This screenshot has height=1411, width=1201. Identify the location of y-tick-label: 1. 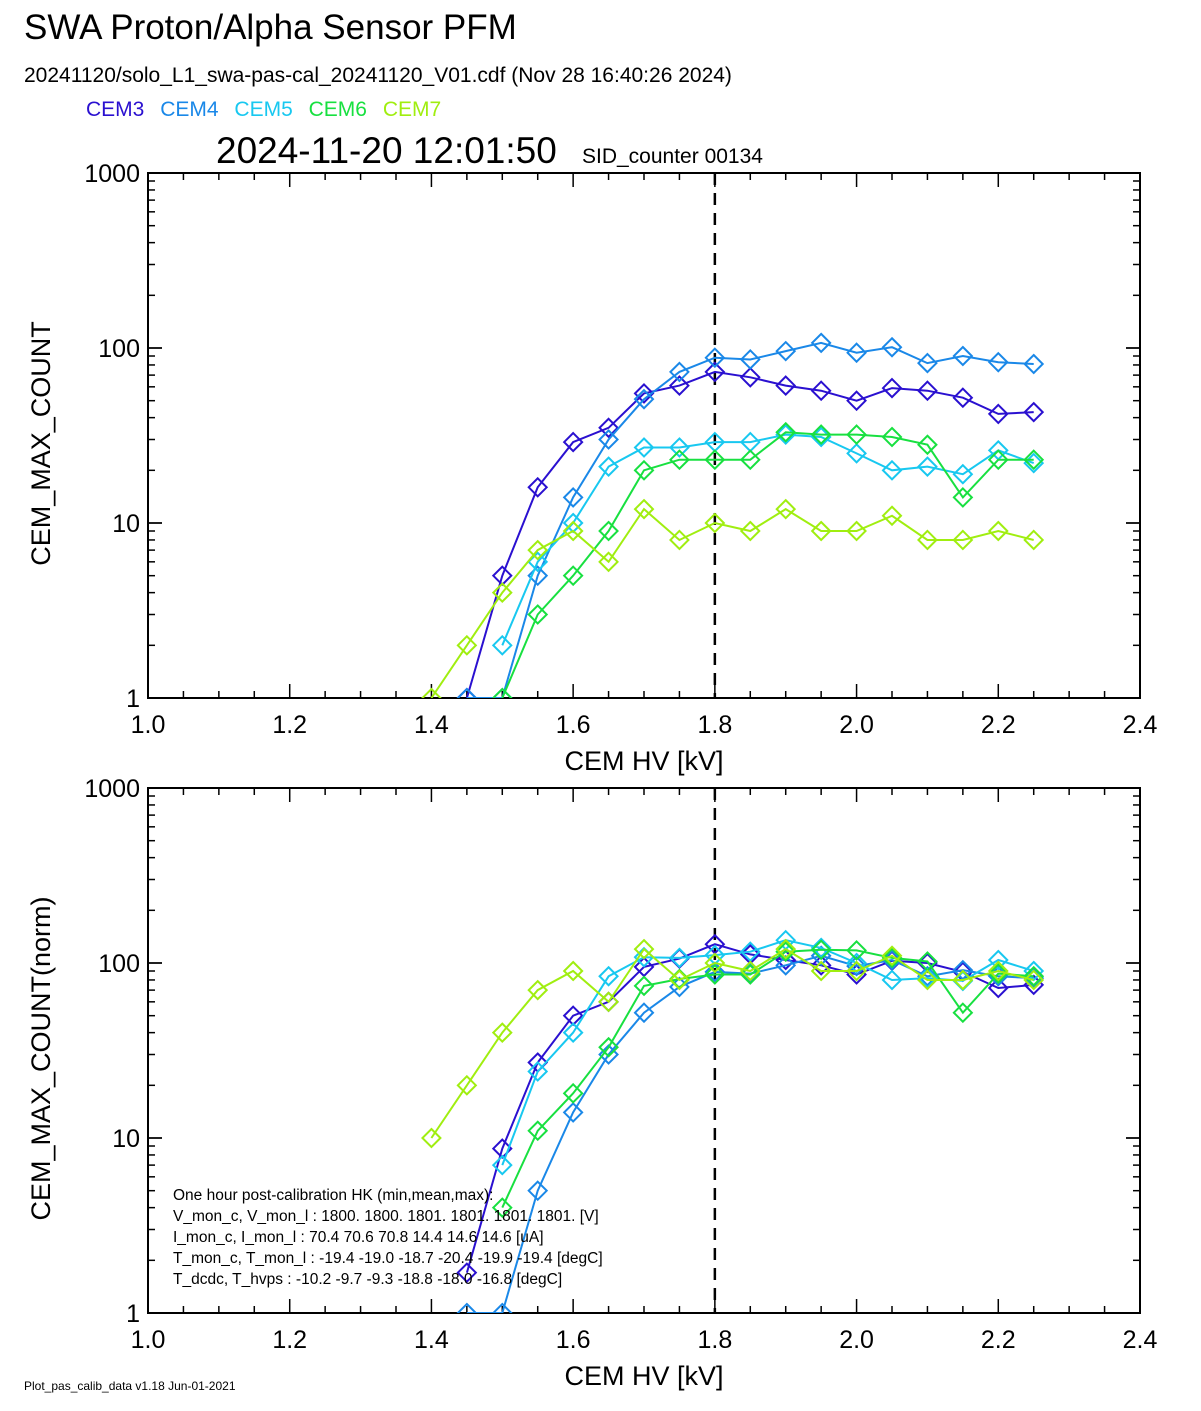
(133, 699).